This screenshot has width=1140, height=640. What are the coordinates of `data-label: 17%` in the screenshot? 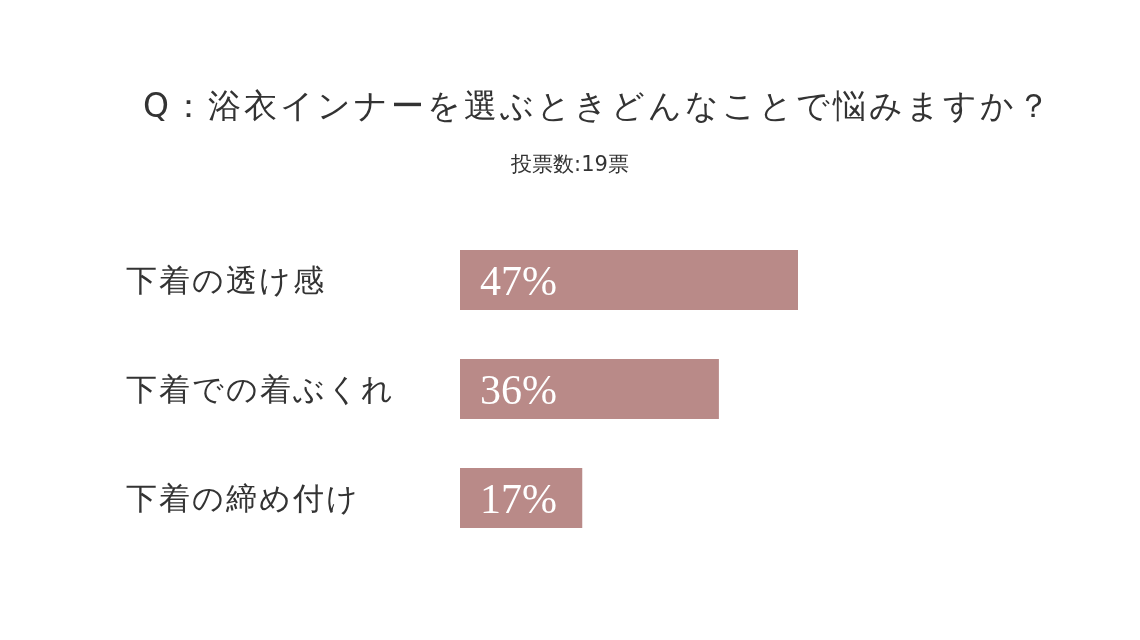 It's located at (518, 499).